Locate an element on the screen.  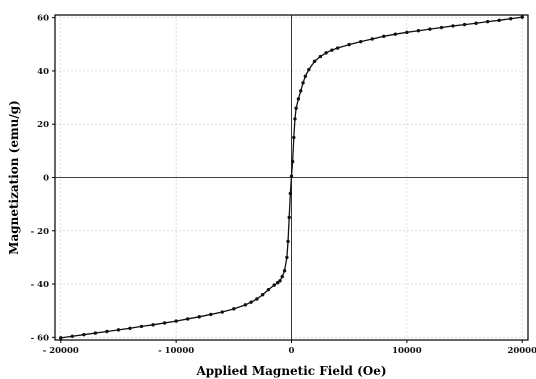
y-tick-label: - 40 is located at coordinates (40, 285).